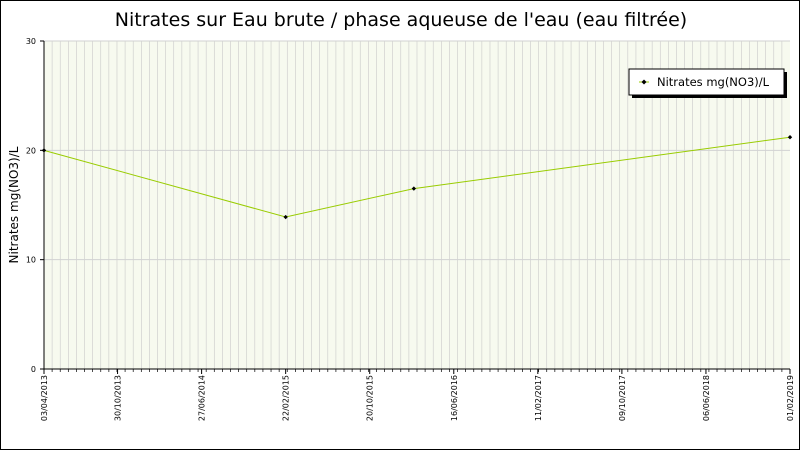 The image size is (800, 450). What do you see at coordinates (454, 398) in the screenshot?
I see `x-tick-label: 16/06/2016` at bounding box center [454, 398].